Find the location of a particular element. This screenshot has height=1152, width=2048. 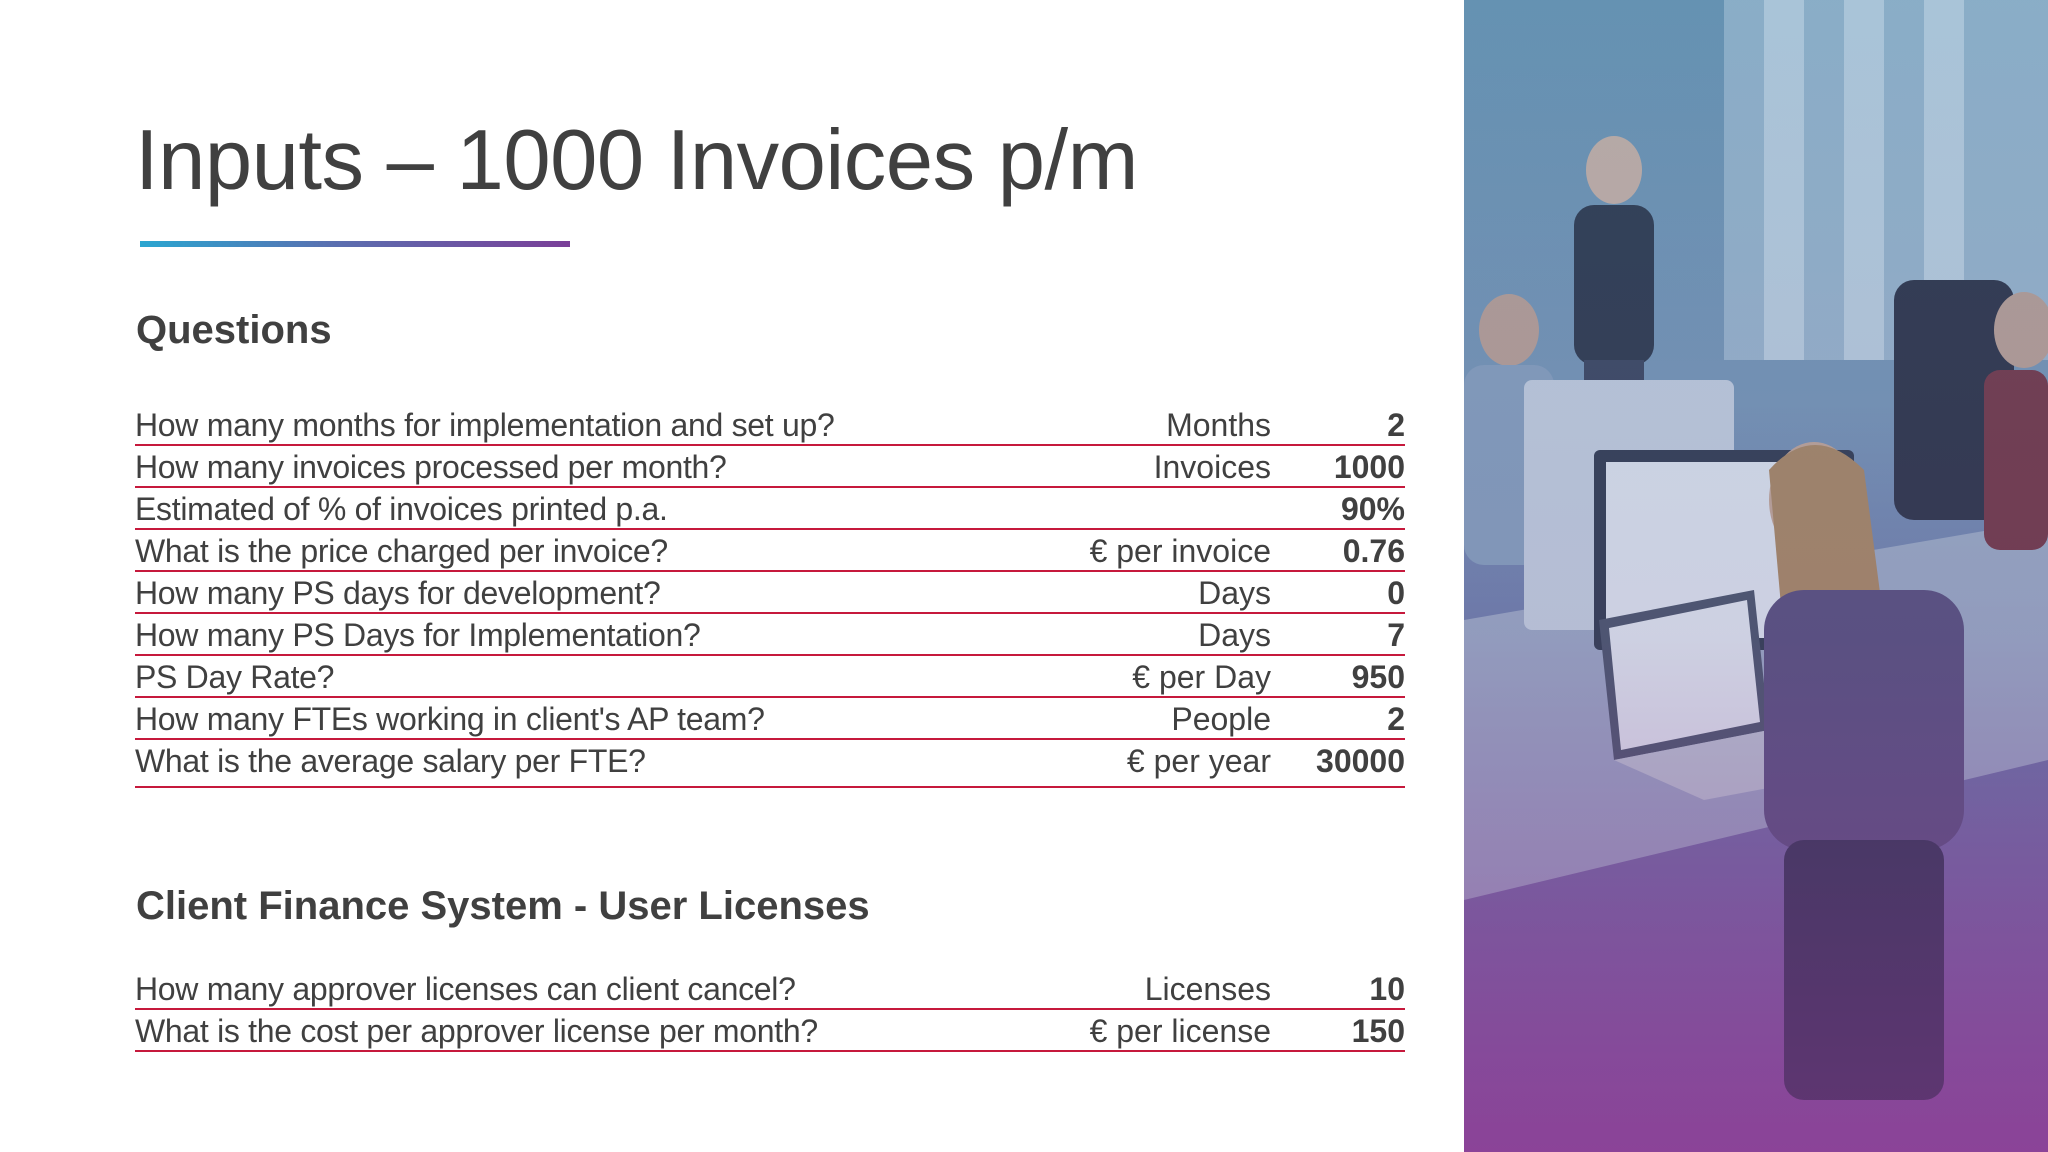

row-unit: People is located at coordinates (1221, 719).